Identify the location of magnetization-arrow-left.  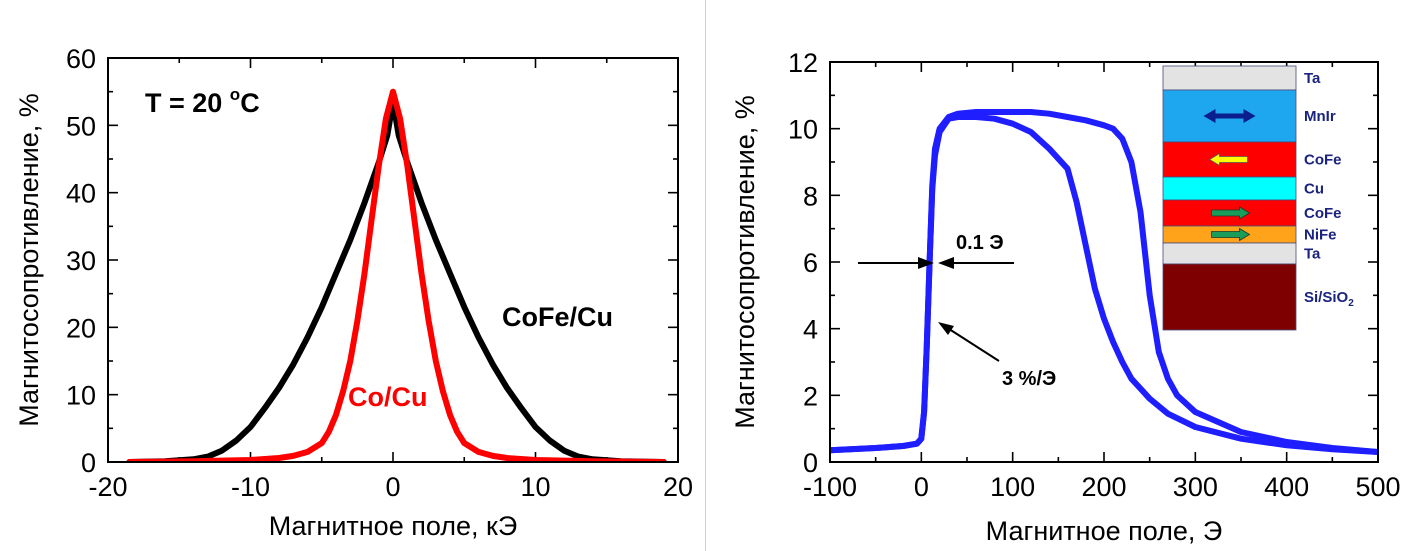
(1228, 159).